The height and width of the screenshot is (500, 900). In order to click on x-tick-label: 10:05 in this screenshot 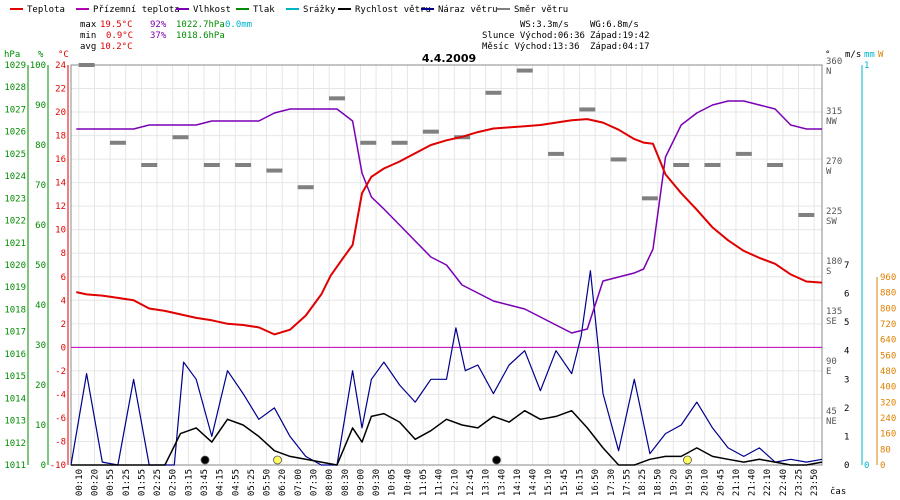, I will do `click(393, 482)`.